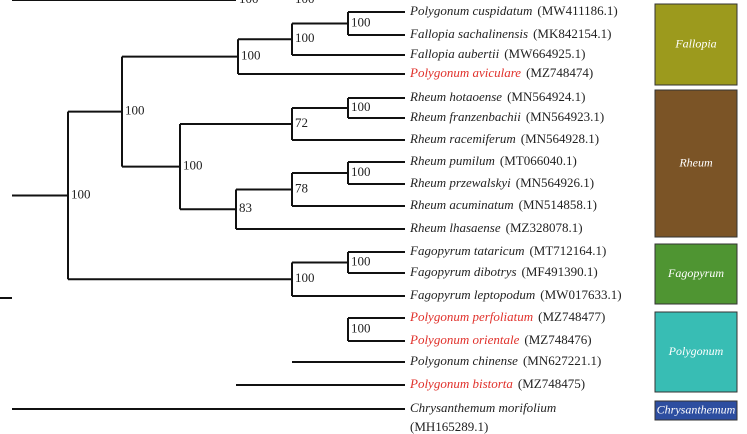 The image size is (747, 434). Describe the element at coordinates (455, 227) in the screenshot. I see `species-name: Rheum lhasaense` at that location.